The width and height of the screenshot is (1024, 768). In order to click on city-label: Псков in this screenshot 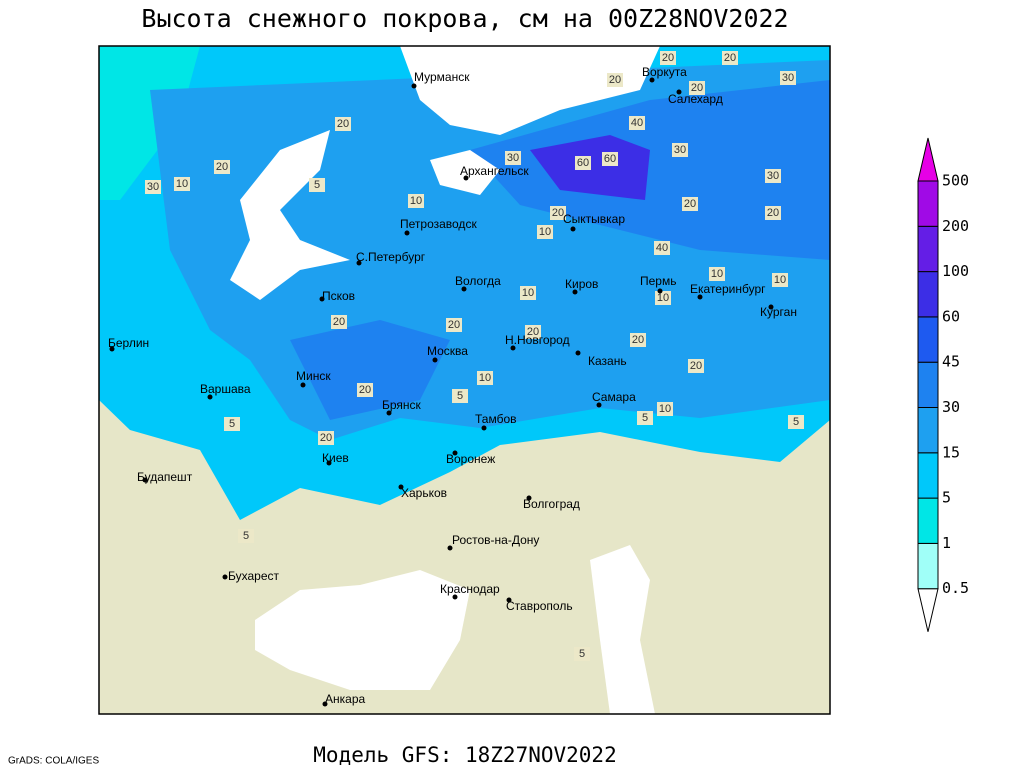, I will do `click(338, 296)`.